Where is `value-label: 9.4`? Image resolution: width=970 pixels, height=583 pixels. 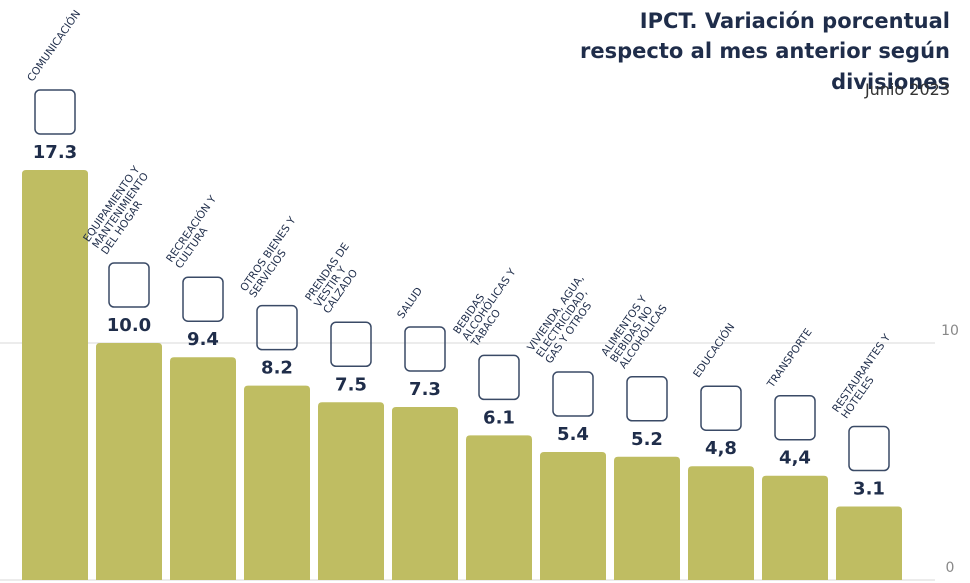 value-label: 9.4 is located at coordinates (203, 339).